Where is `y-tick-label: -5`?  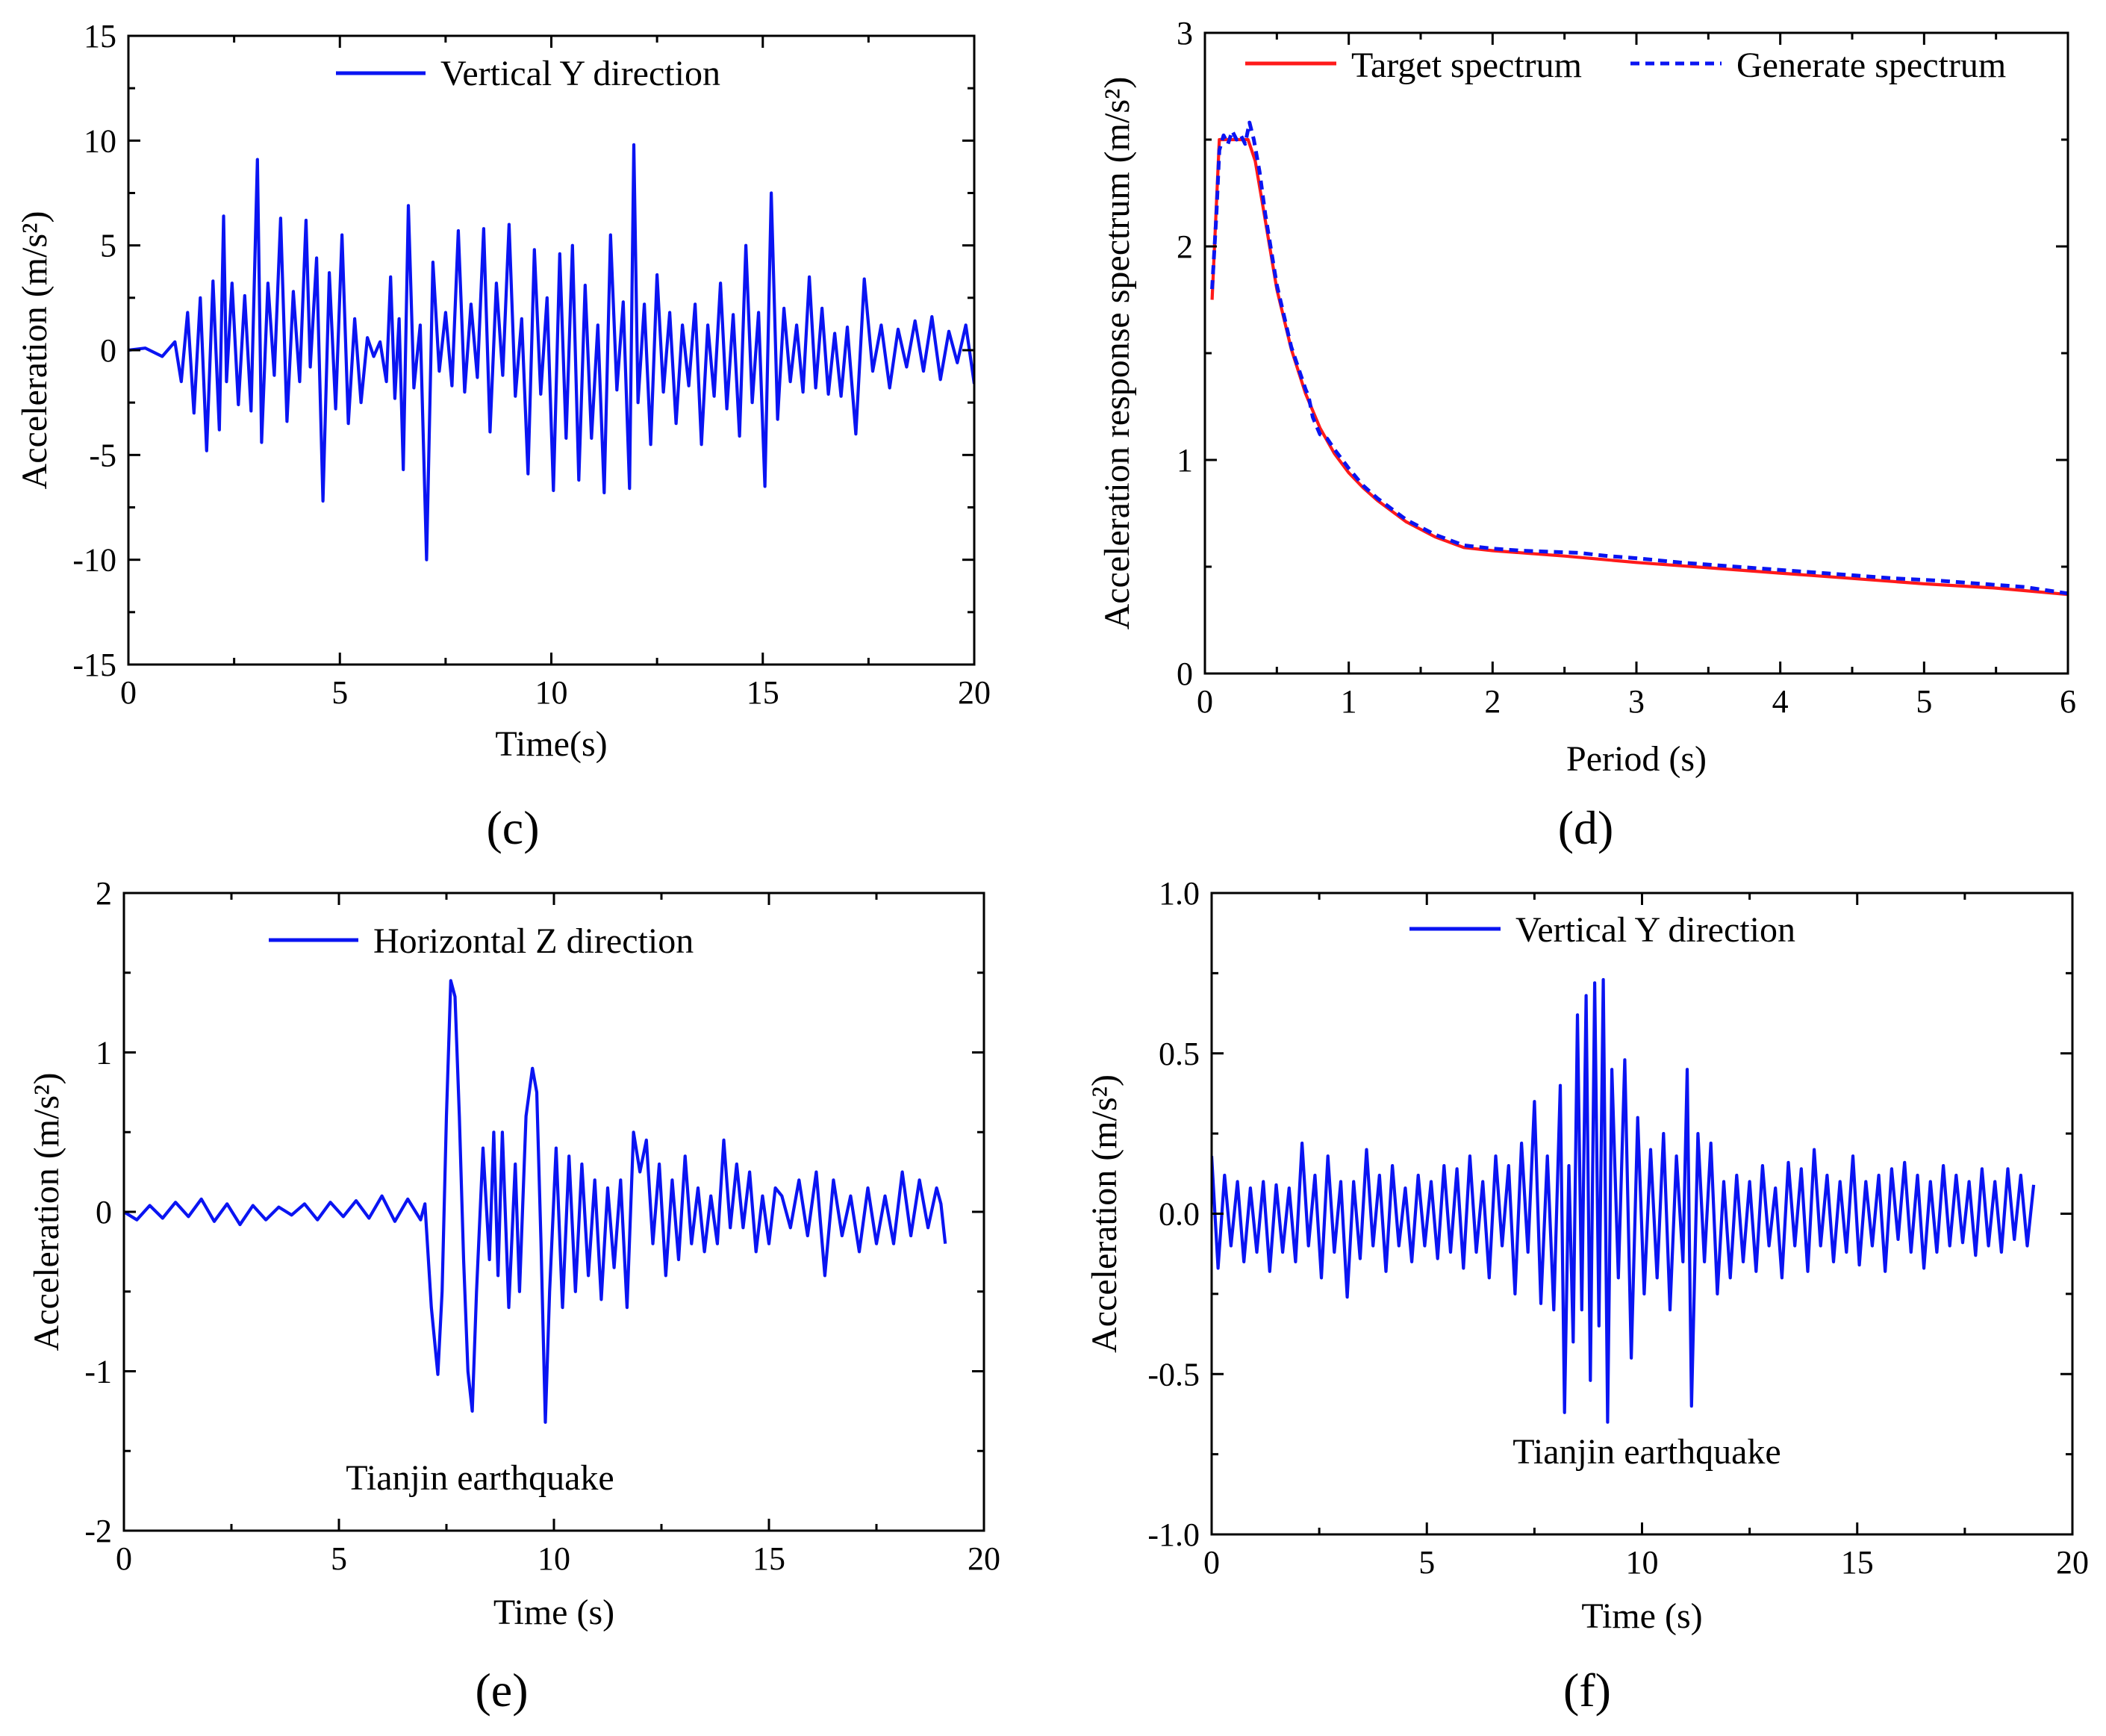
y-tick-label: -5 is located at coordinates (102, 455).